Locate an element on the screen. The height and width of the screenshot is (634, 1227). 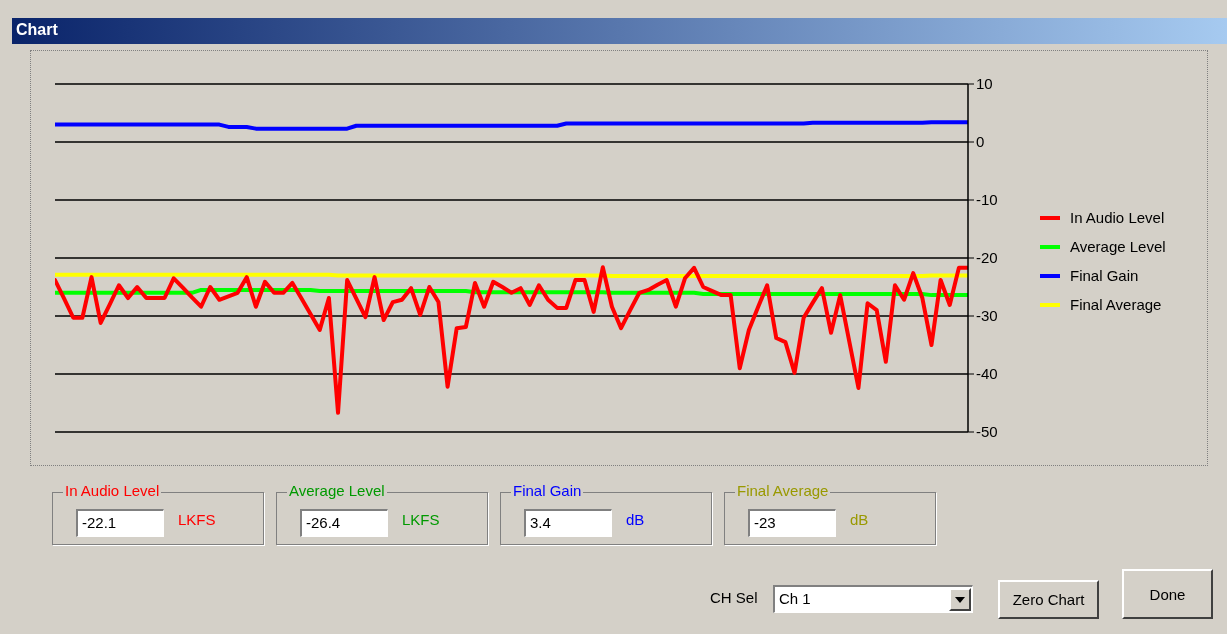
text: CH Sel is located at coordinates (734, 597).